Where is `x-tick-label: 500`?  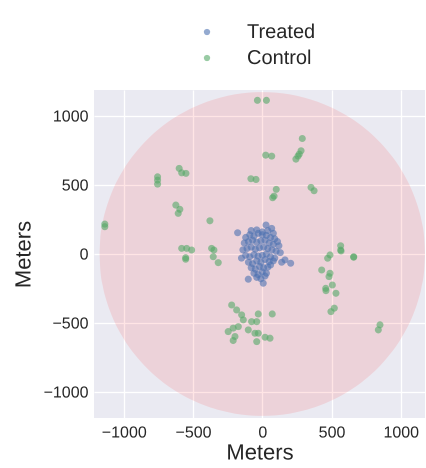 x-tick-label: 500 is located at coordinates (332, 433).